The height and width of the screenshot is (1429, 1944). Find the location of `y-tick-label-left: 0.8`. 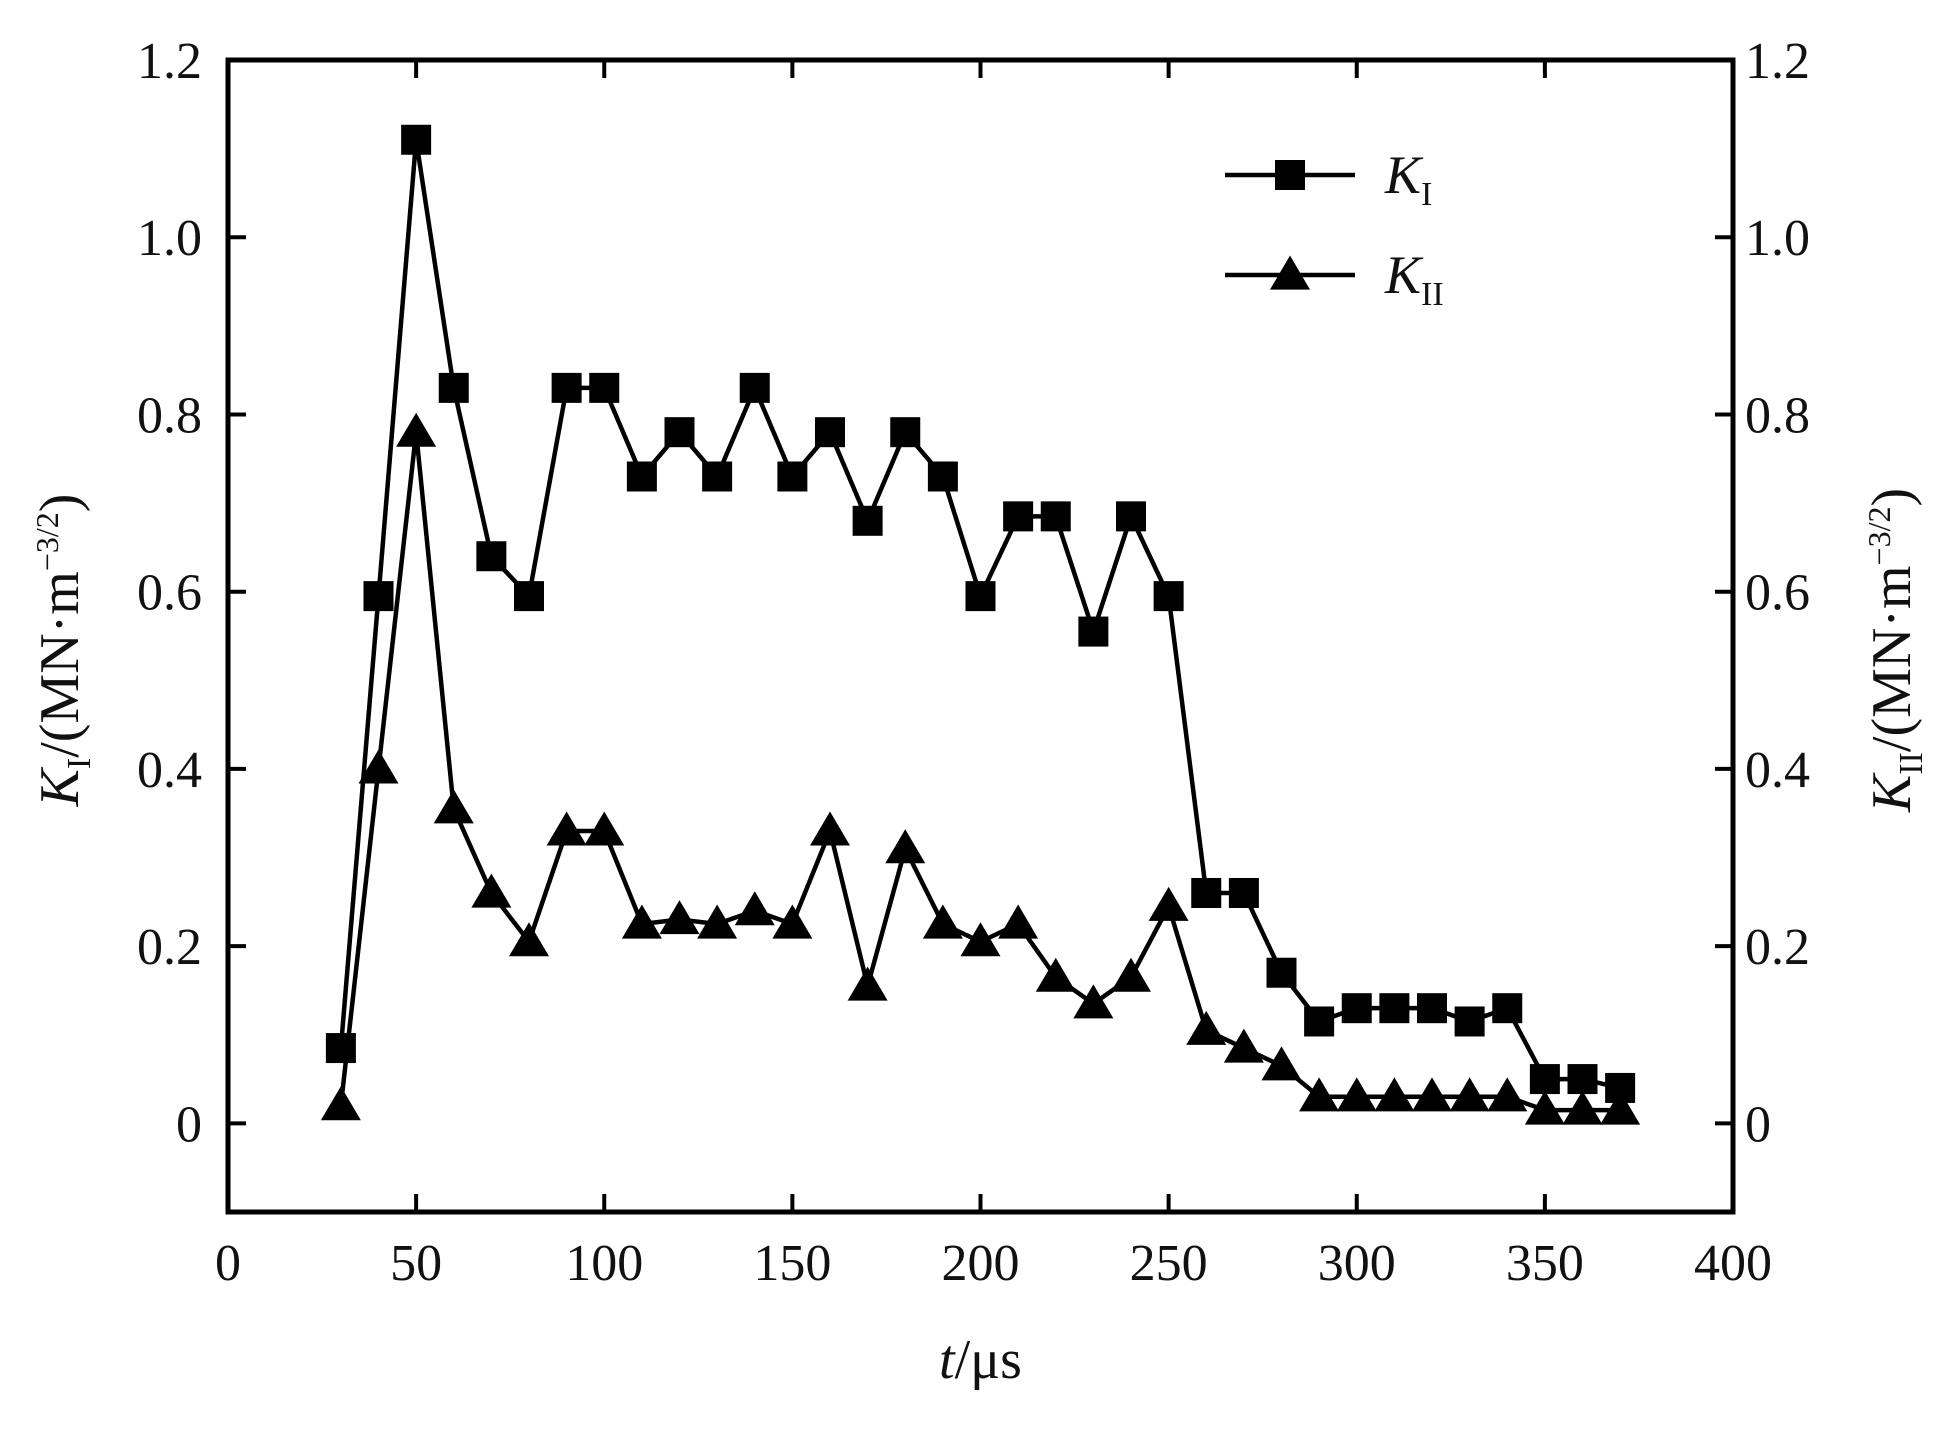

y-tick-label-left: 0.8 is located at coordinates (169, 415).